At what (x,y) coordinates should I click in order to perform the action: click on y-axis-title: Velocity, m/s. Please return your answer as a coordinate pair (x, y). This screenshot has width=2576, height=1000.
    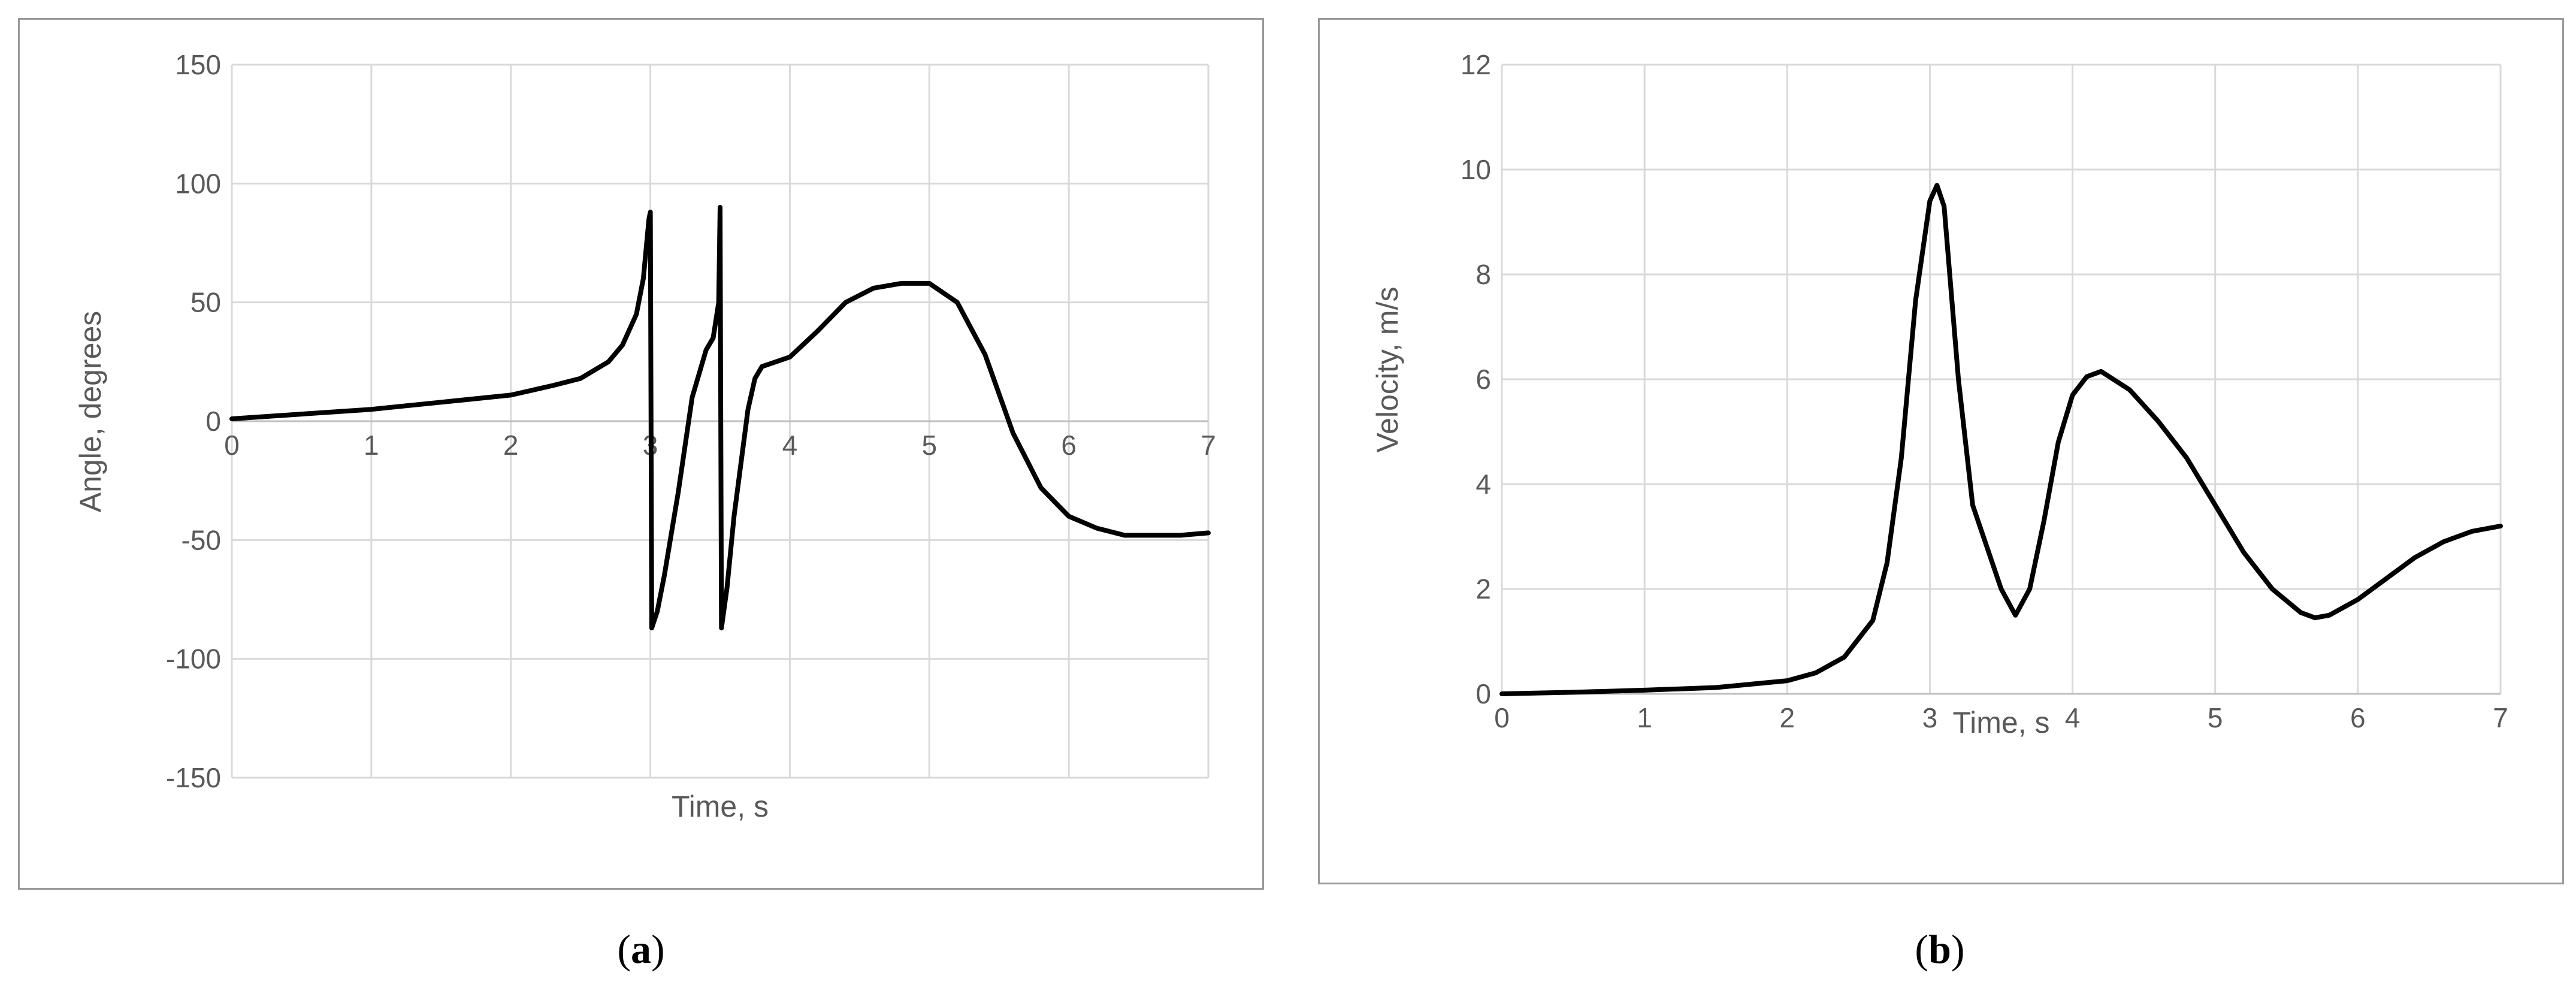
    Looking at the image, I should click on (1387, 370).